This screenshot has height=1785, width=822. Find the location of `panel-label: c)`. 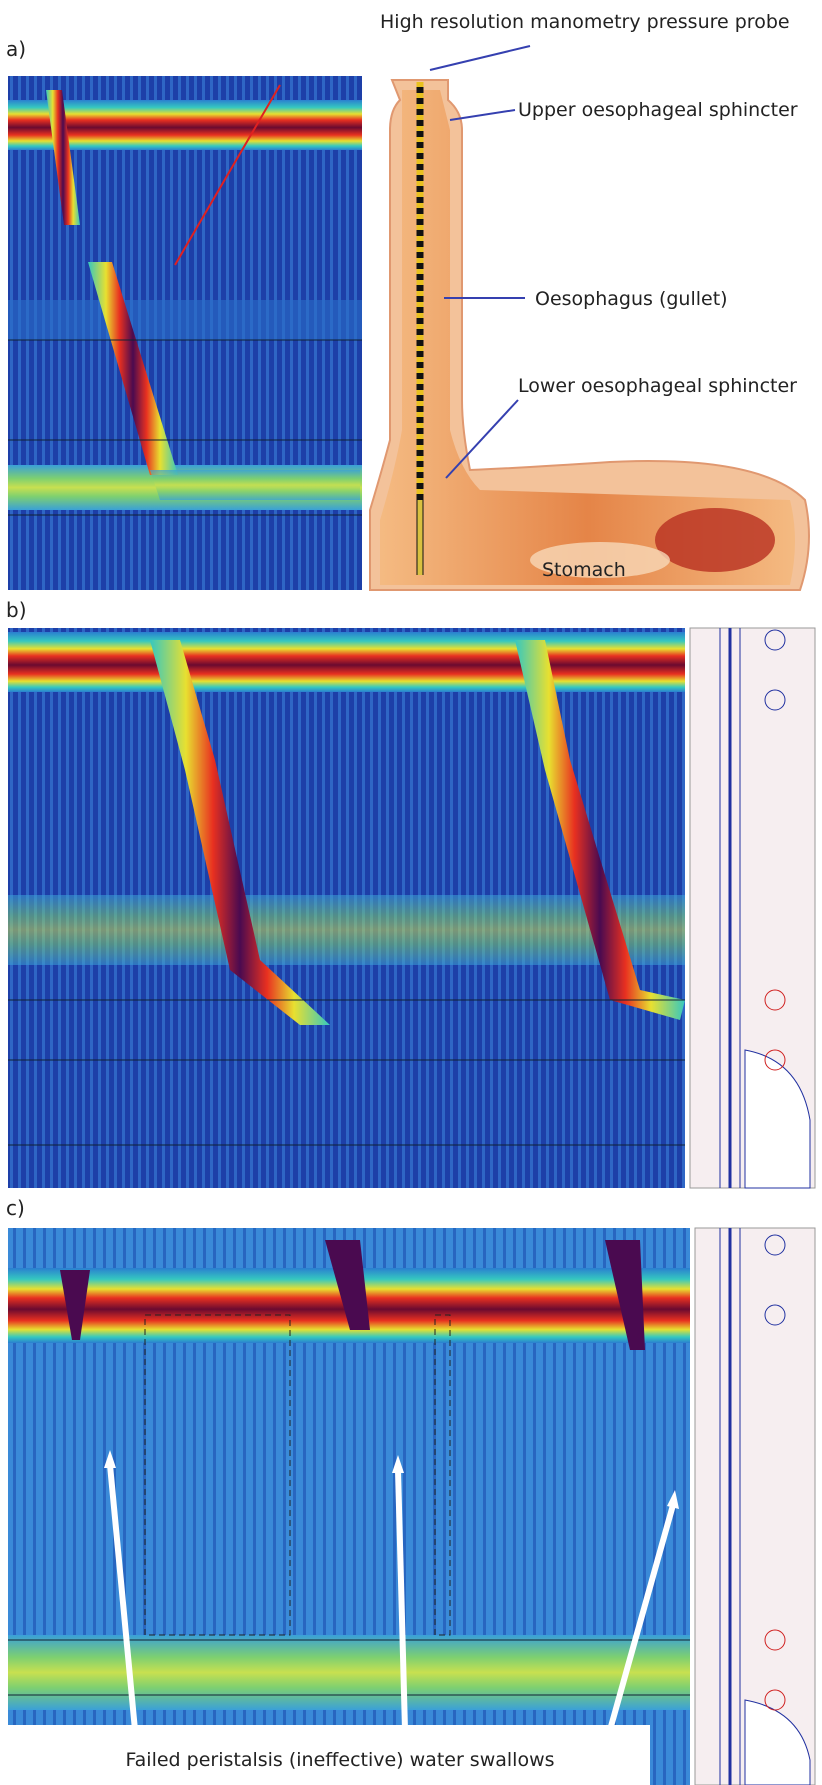

panel-label: c) is located at coordinates (15, 1208).